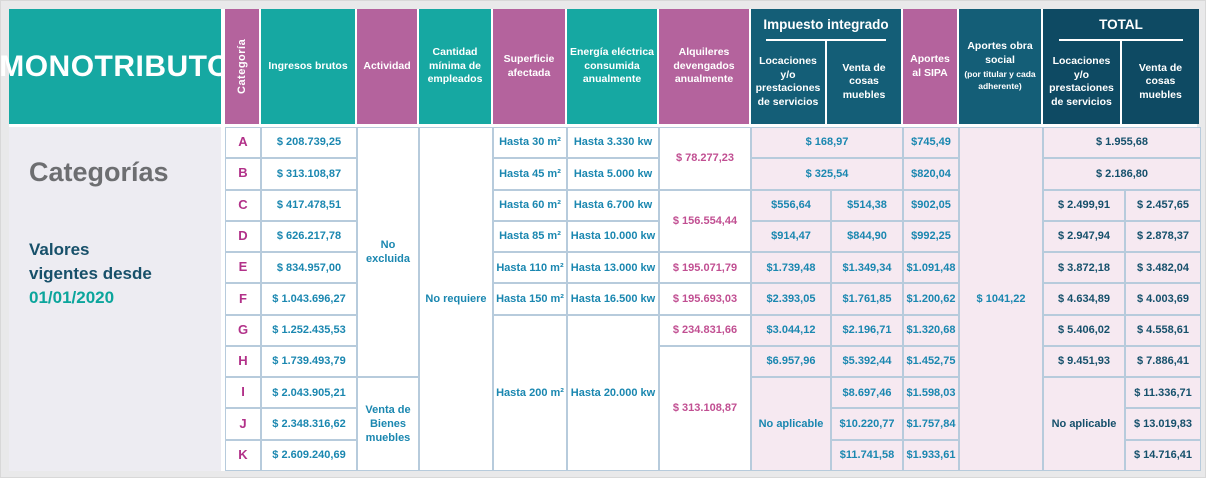  Describe the element at coordinates (613, 268) in the screenshot. I see `energia-cell: Hasta 13.000 kw` at that location.